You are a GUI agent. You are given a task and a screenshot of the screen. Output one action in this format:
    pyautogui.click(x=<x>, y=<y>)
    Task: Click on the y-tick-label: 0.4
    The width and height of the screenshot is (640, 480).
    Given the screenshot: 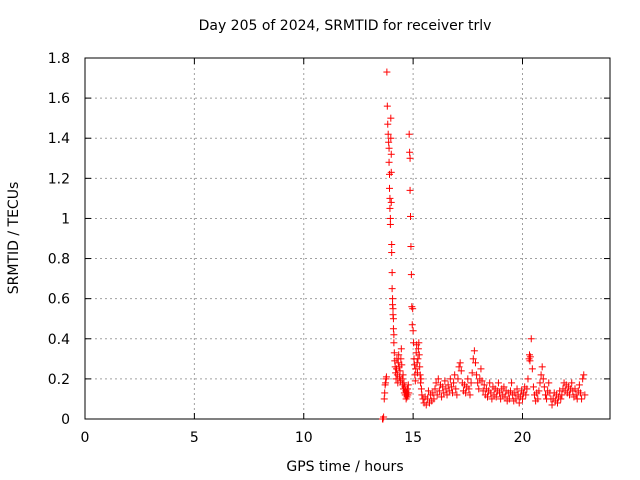 What is the action you would take?
    pyautogui.click(x=59, y=340)
    